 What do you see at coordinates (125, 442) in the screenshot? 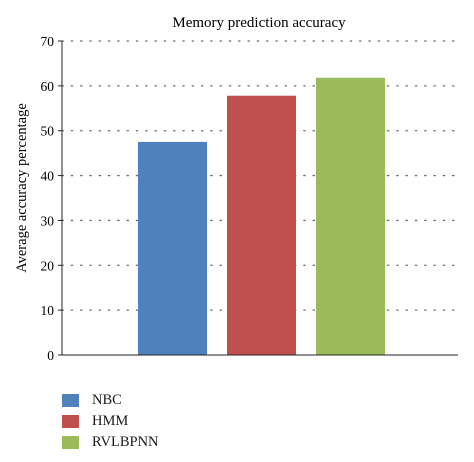
I see `legend-label: RVLBPNN` at bounding box center [125, 442].